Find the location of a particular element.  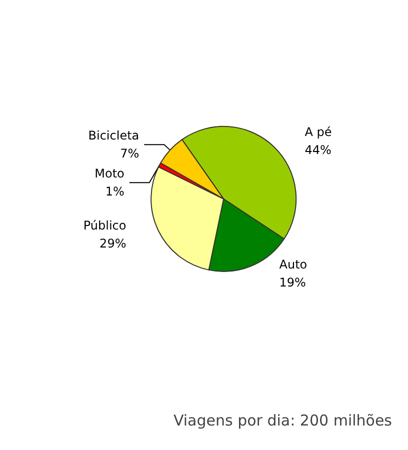

text: Viagens por dia: 200 milhões is located at coordinates (282, 421).